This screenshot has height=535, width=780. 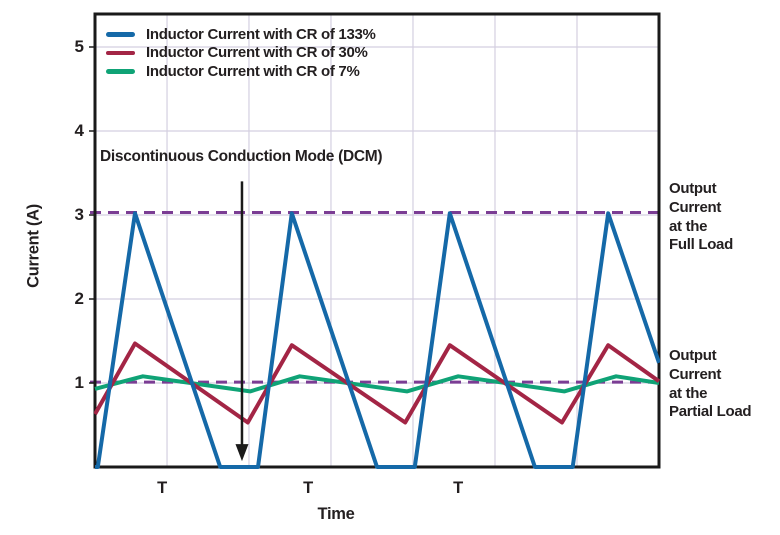 What do you see at coordinates (79, 46) in the screenshot?
I see `y-tick-label: 5` at bounding box center [79, 46].